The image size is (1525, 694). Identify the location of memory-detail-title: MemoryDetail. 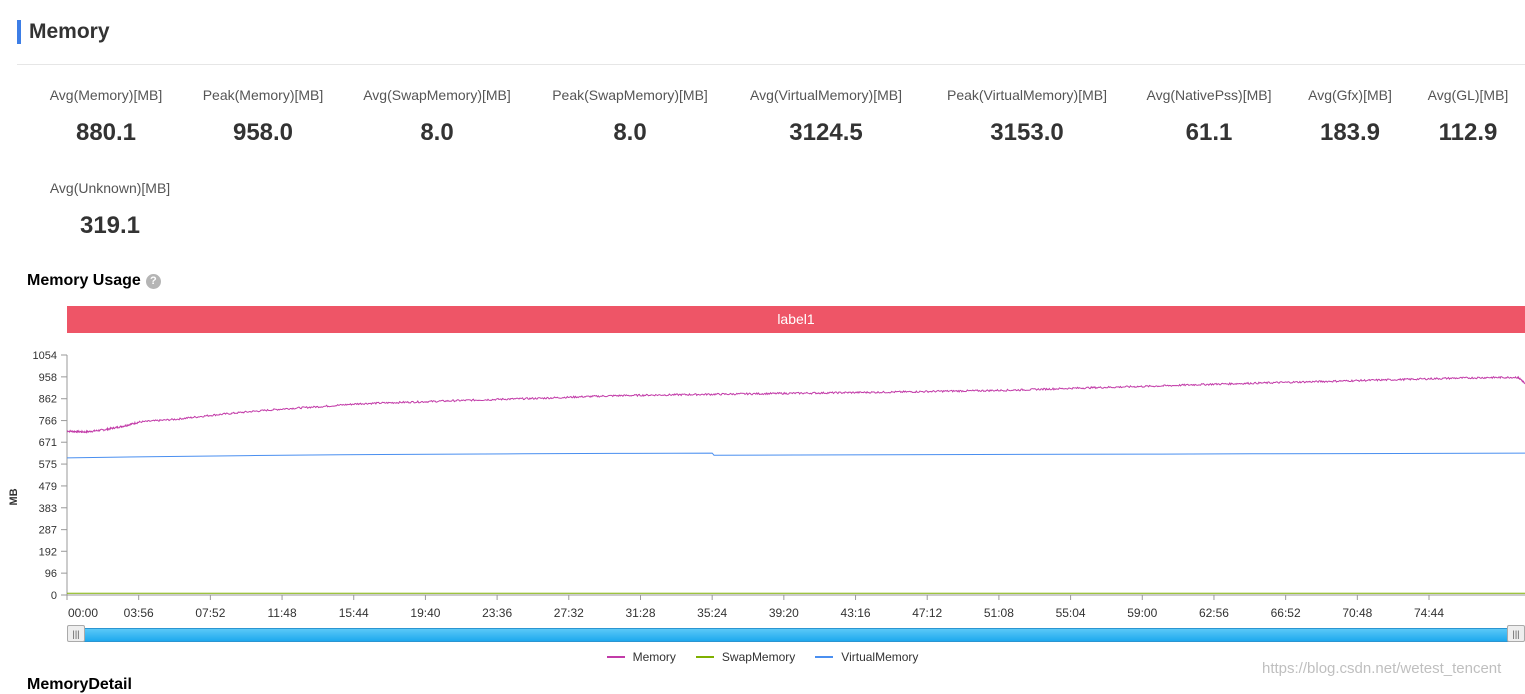
(79, 684).